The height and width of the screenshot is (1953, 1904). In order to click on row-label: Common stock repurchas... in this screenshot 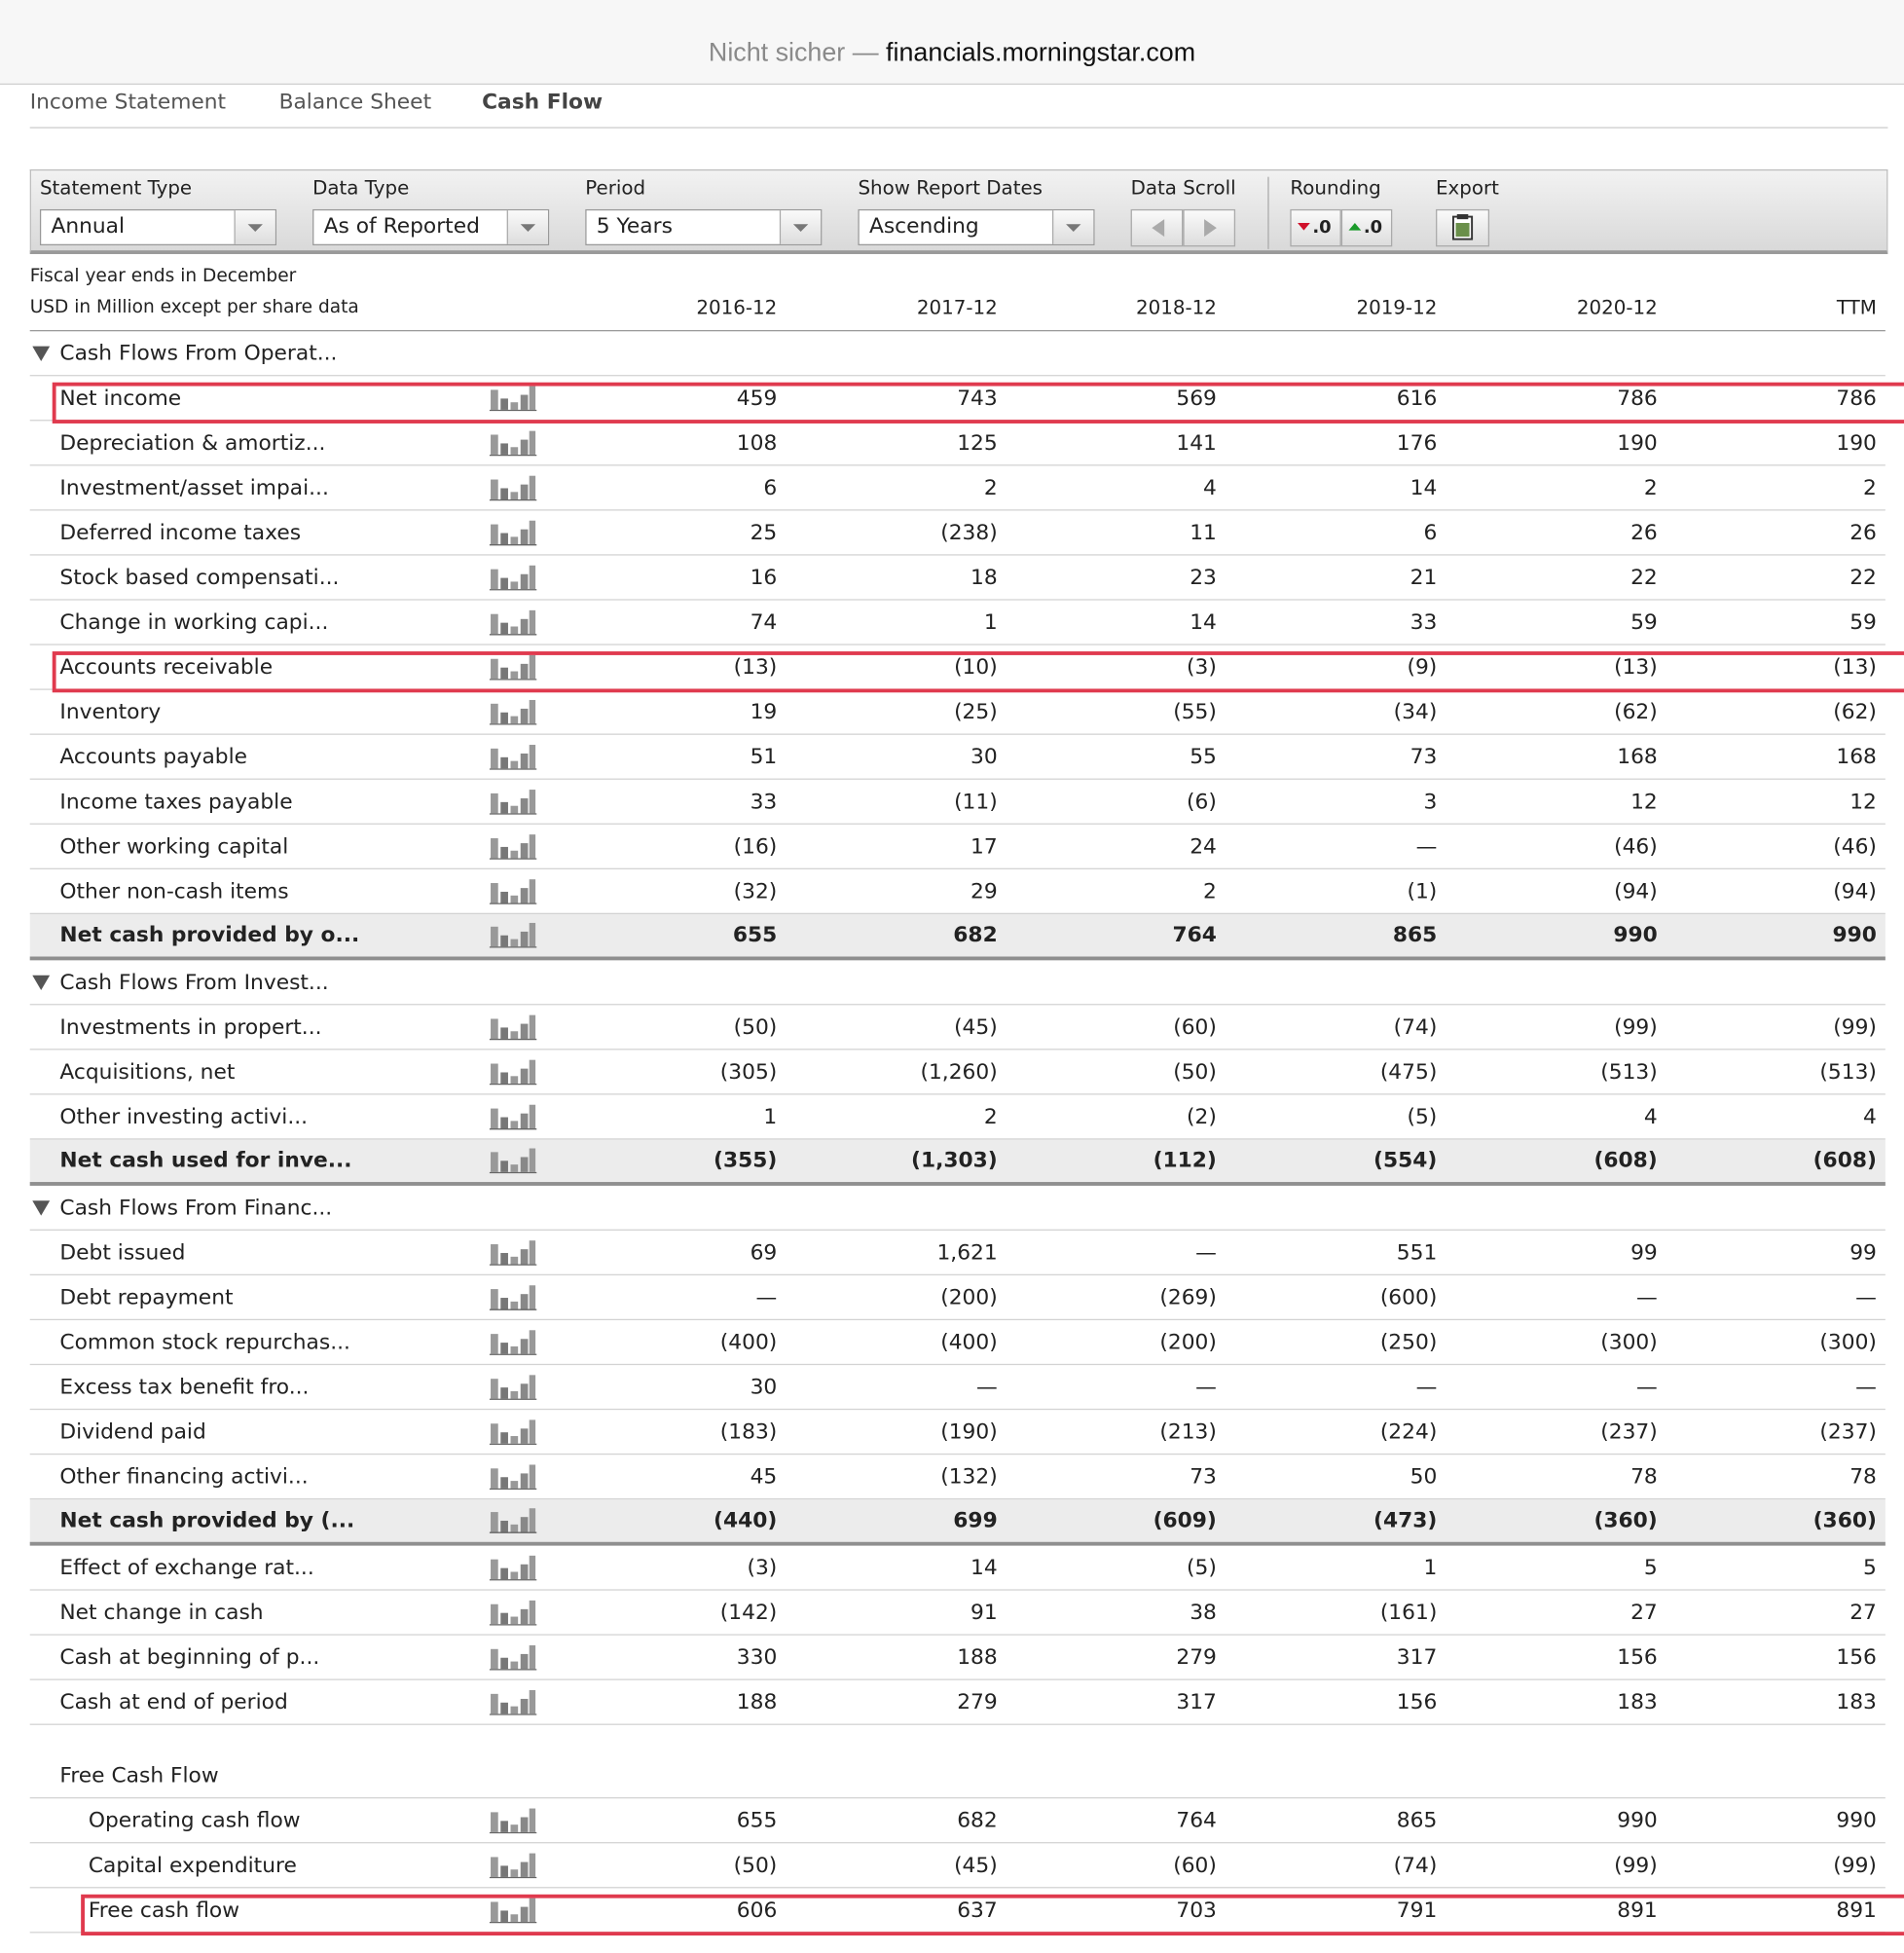, I will do `click(204, 1342)`.